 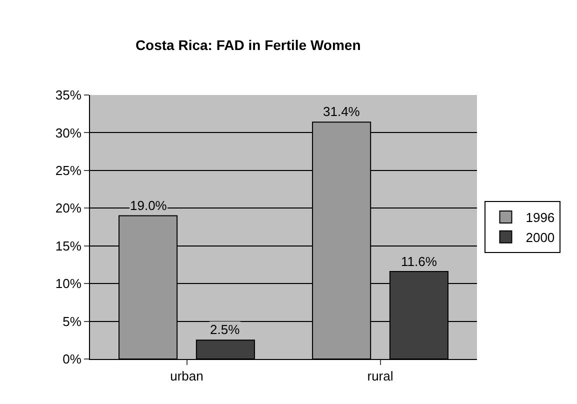 What do you see at coordinates (187, 376) in the screenshot?
I see `x-tick-label: urban` at bounding box center [187, 376].